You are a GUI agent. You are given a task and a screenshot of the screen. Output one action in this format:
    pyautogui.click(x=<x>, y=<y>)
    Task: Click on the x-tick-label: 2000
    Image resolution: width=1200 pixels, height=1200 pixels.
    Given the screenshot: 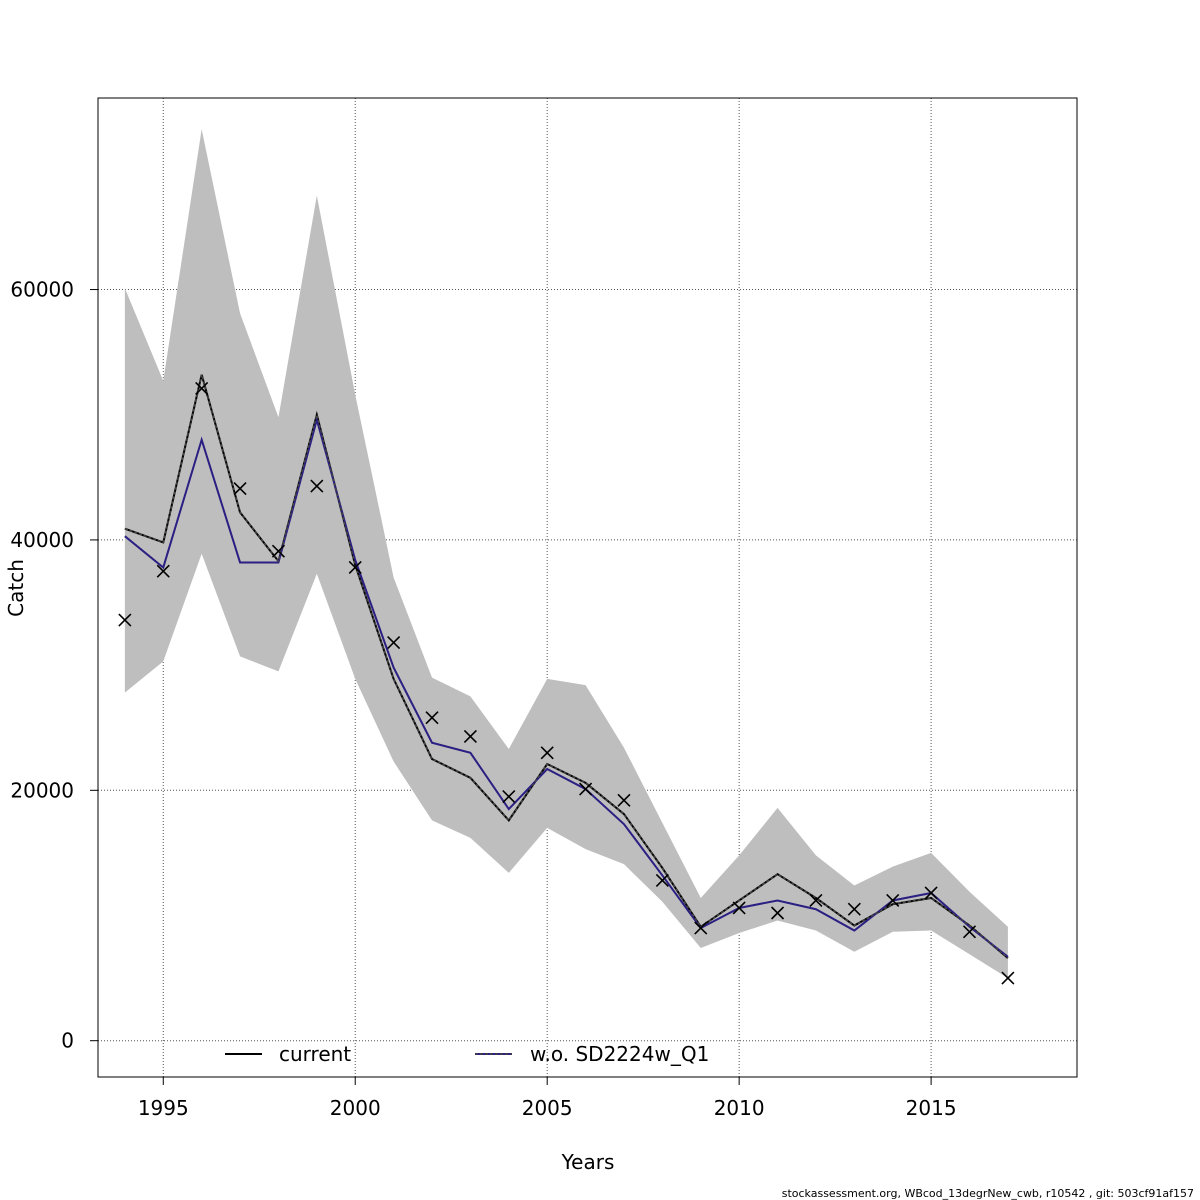 What is the action you would take?
    pyautogui.click(x=355, y=1108)
    